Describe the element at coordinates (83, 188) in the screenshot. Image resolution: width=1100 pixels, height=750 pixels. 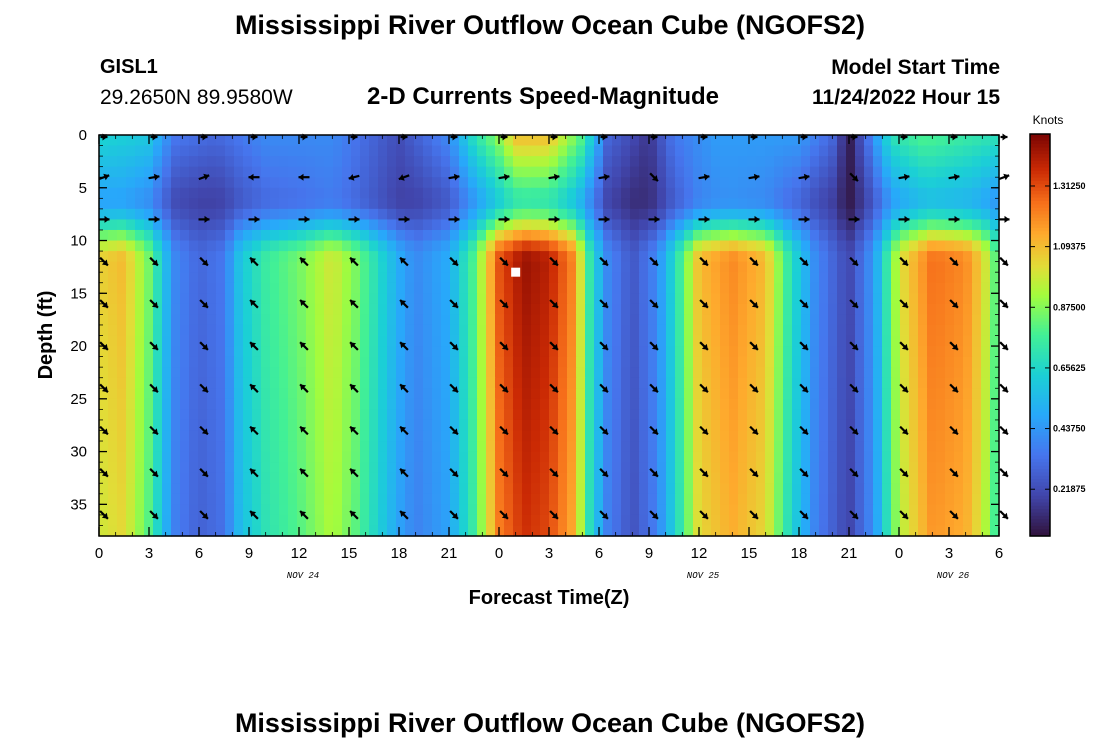
I see `y-tick-label: 5` at that location.